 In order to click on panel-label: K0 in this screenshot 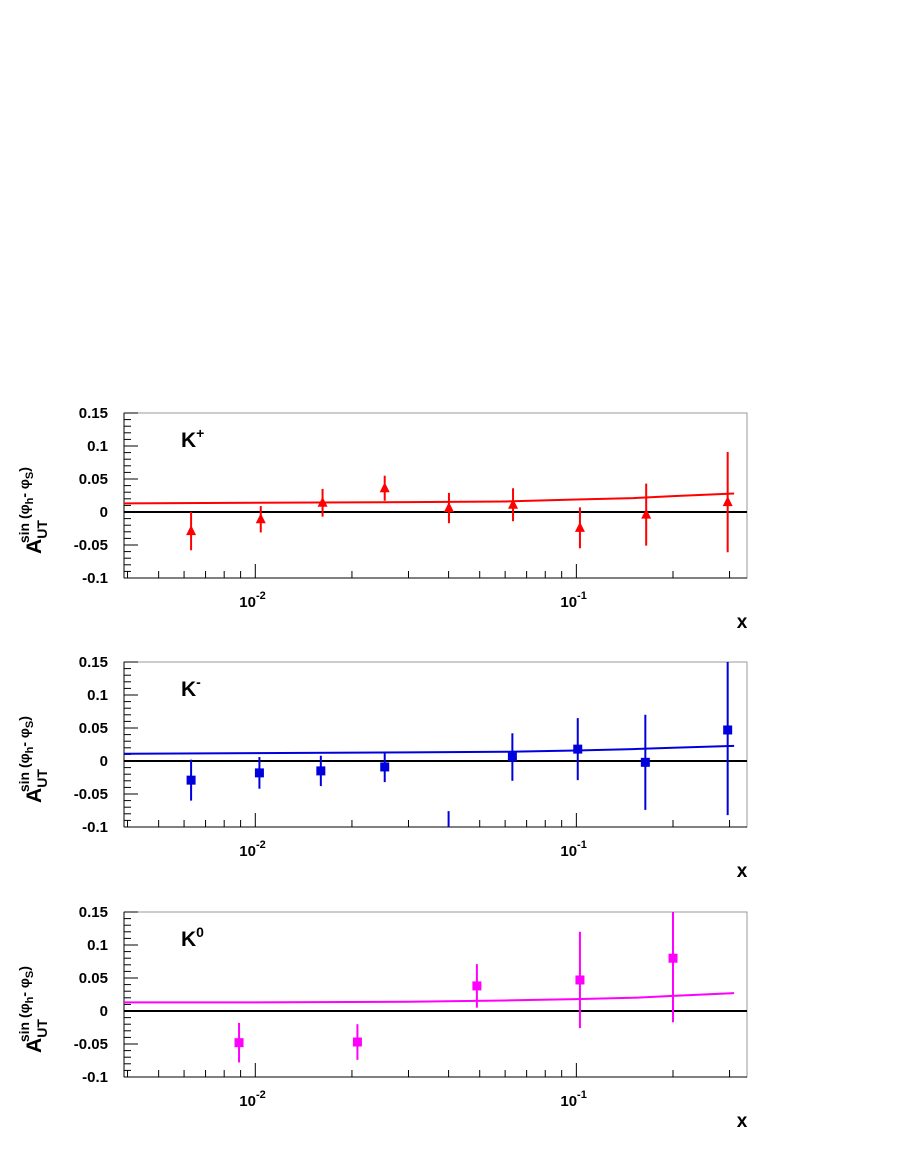, I will do `click(192, 937)`.